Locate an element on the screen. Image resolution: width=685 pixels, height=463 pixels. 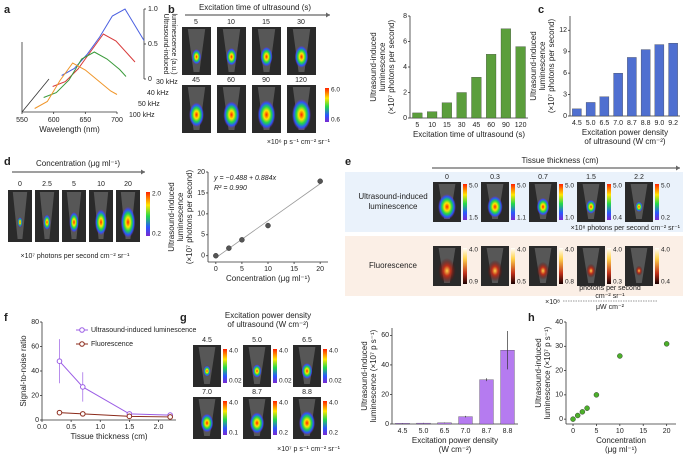
panel-letter: a is located at coordinates (7, 10).